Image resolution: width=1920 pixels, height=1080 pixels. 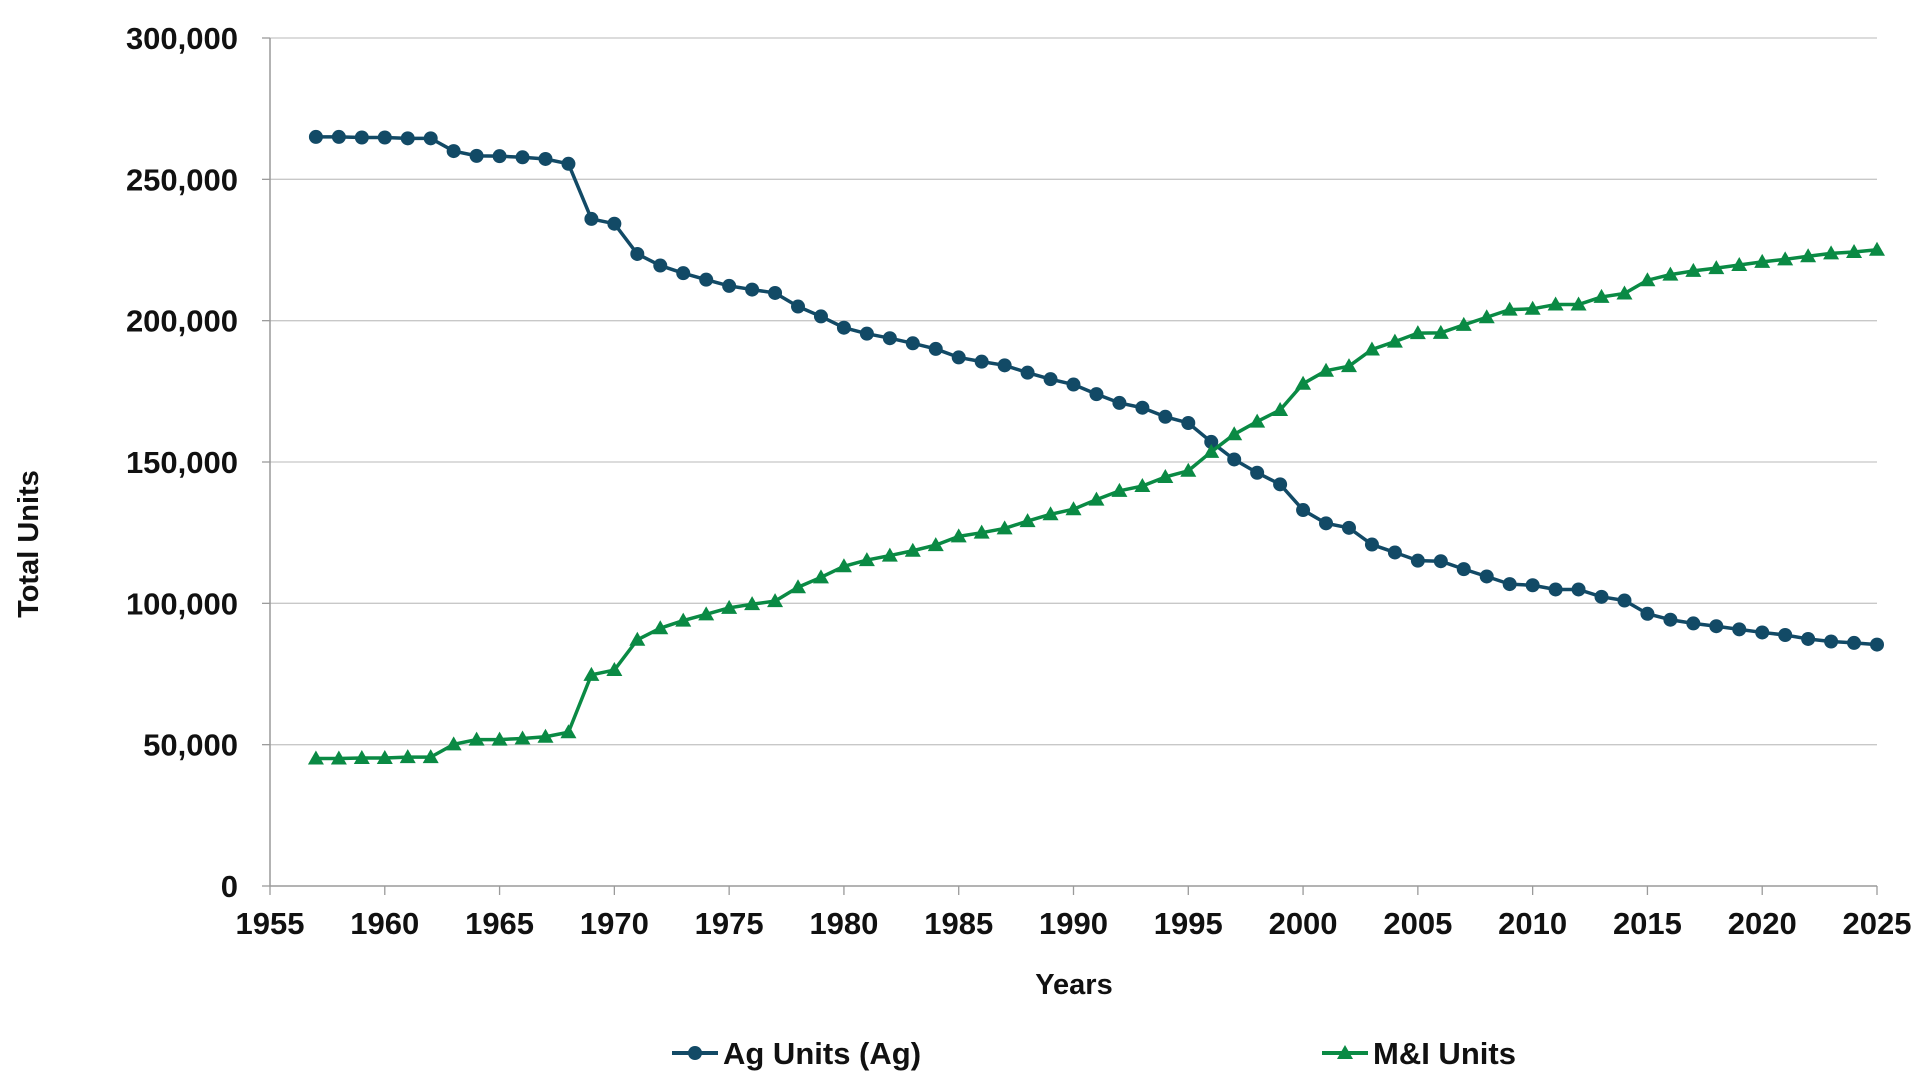 I want to click on legend-ag-marker, so click(x=695, y=1053).